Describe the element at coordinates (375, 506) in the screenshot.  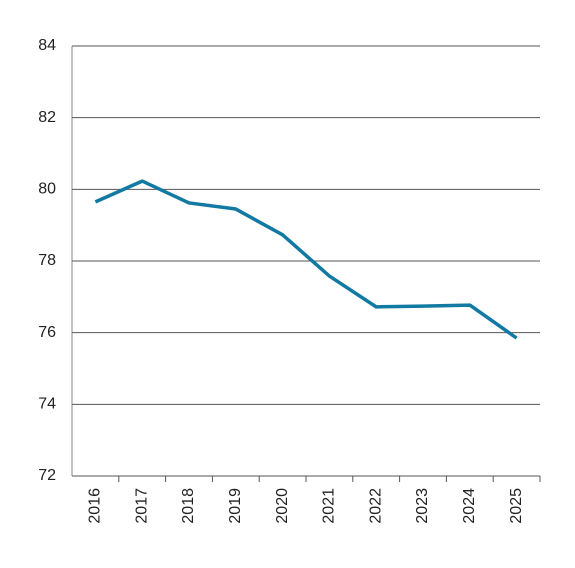
I see `x-tick-label: 2022` at that location.